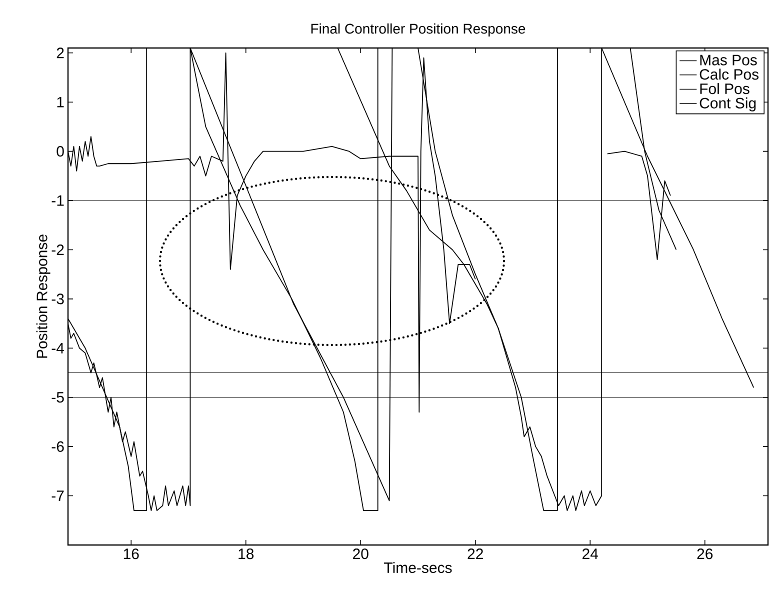 The image size is (771, 601). I want to click on legend-label: Cont Sig, so click(728, 104).